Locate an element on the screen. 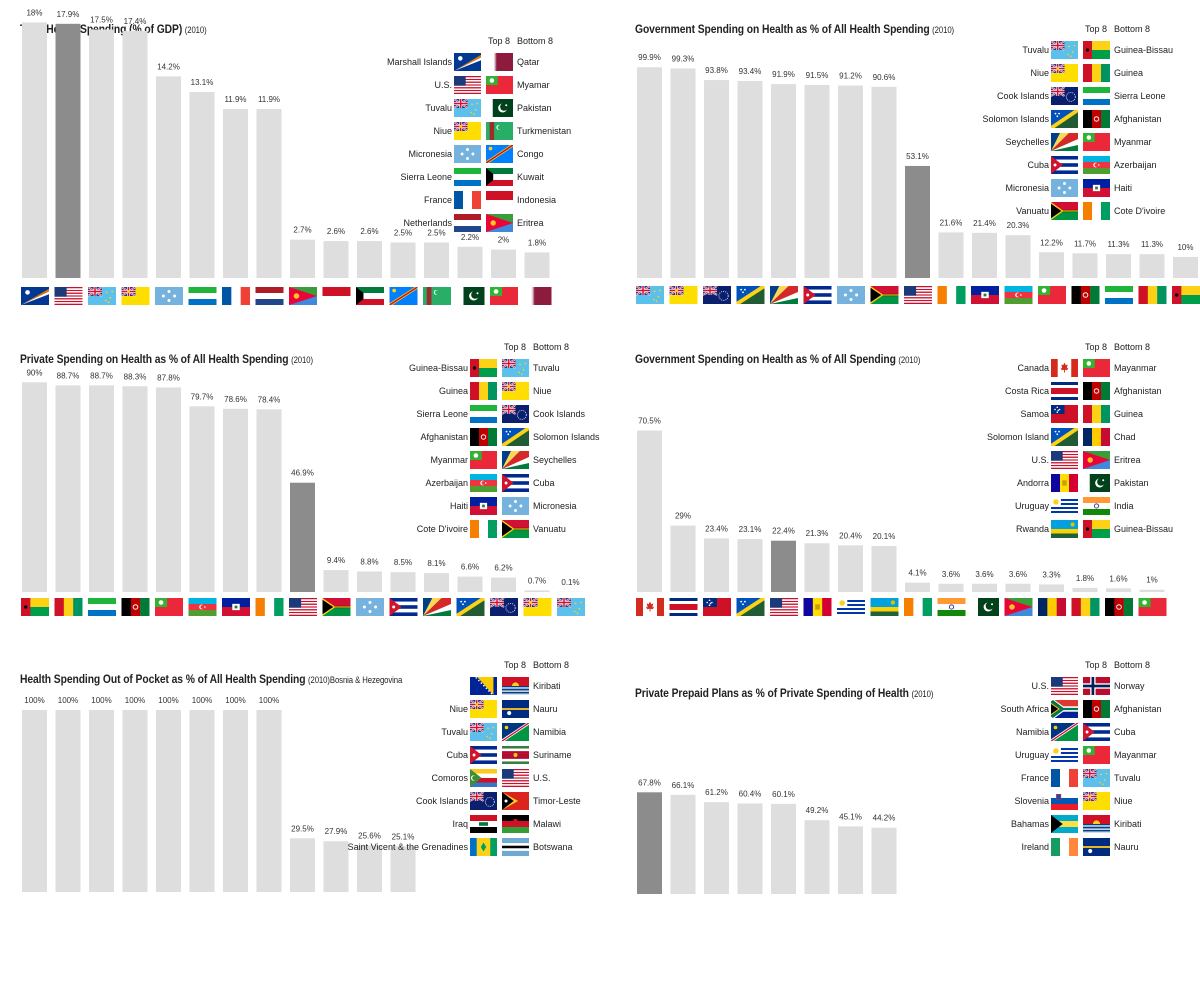 This screenshot has width=1200, height=984. legend-bottom-country: Kuwait is located at coordinates (530, 177).